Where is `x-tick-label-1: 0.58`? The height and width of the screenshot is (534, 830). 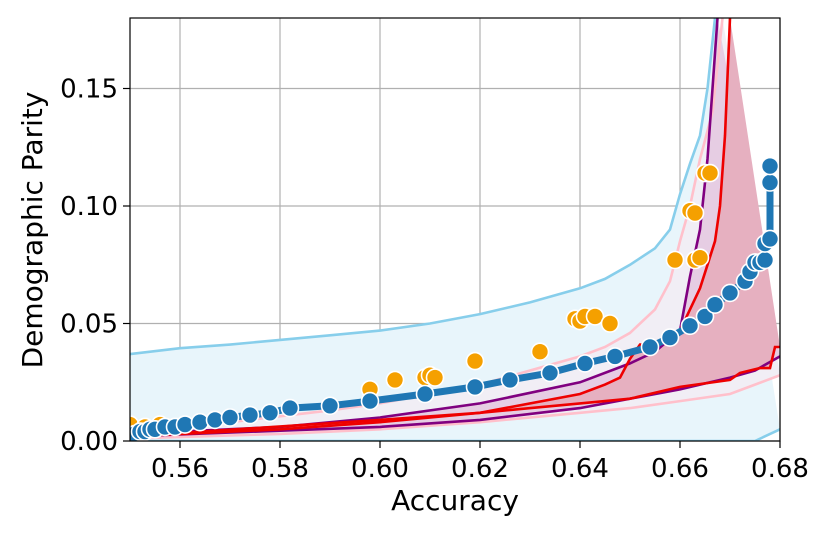 x-tick-label-1: 0.58 is located at coordinates (280, 469).